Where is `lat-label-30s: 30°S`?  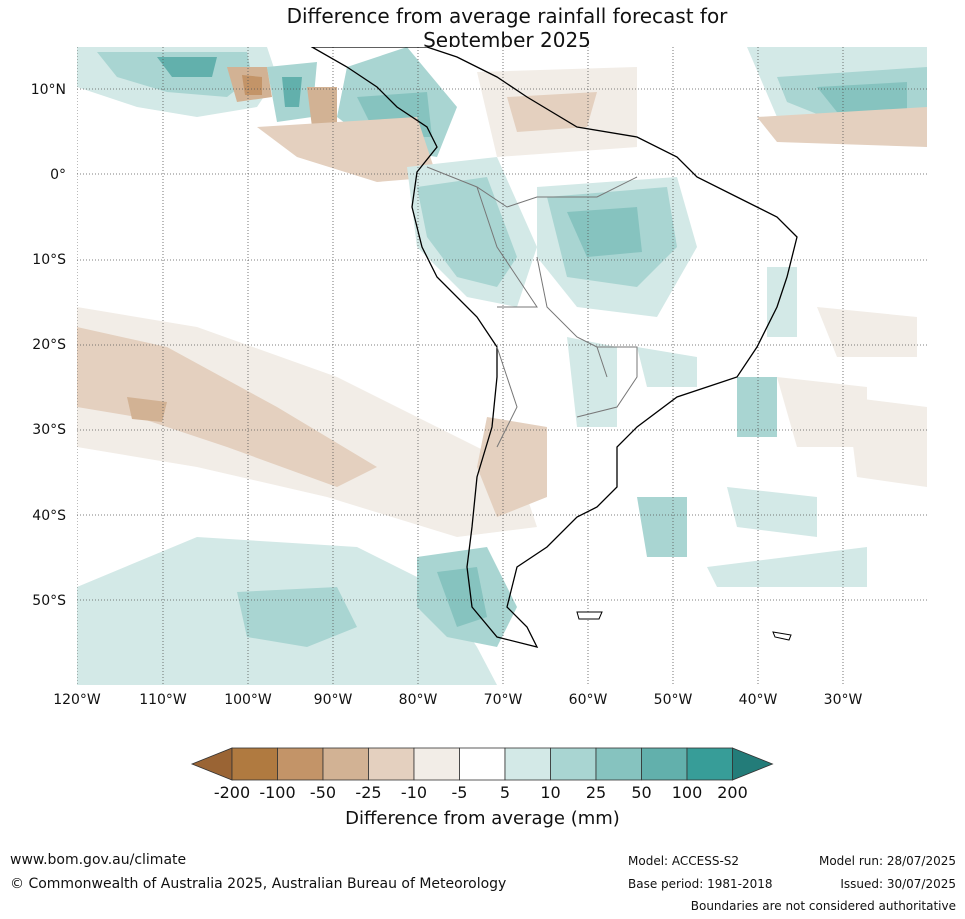
lat-label-30s: 30°S is located at coordinates (49, 430).